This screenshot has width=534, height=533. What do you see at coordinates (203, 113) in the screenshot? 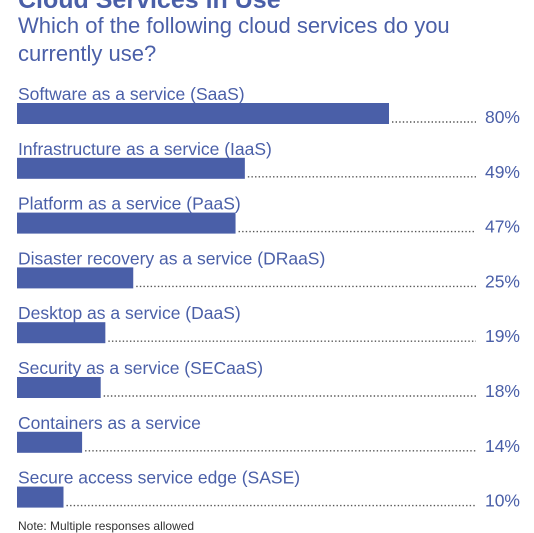
I see `bar-software-as-a-service-saas` at bounding box center [203, 113].